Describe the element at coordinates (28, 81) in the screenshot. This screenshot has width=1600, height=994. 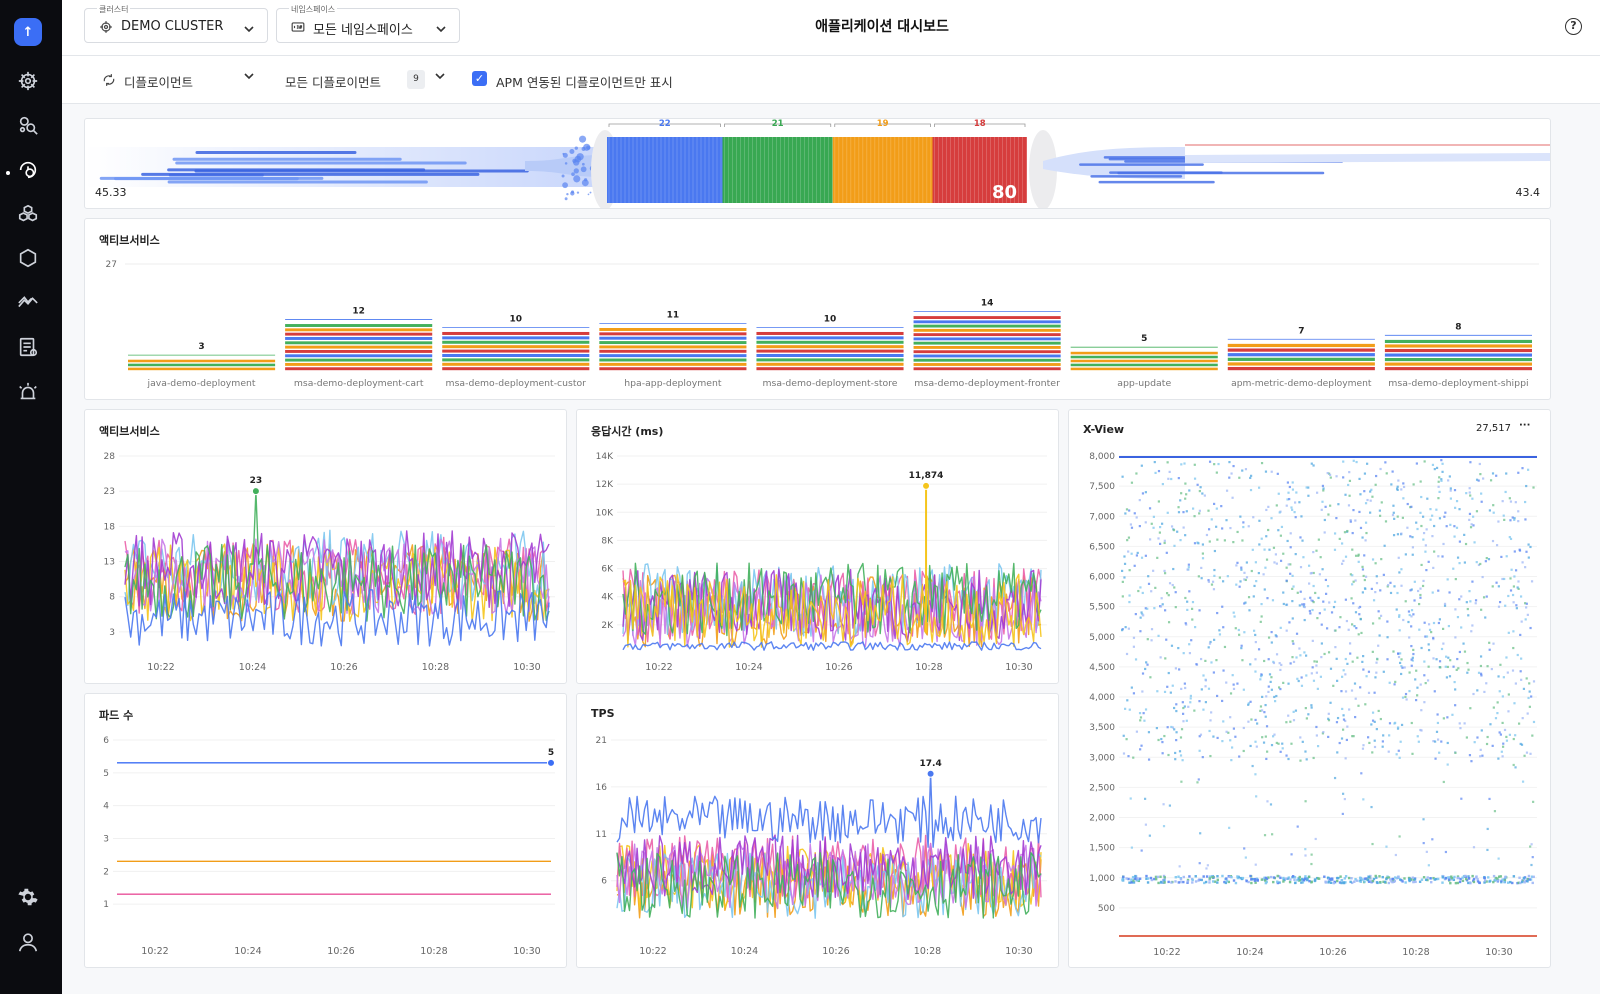
I see `helm-wheel-icon` at that location.